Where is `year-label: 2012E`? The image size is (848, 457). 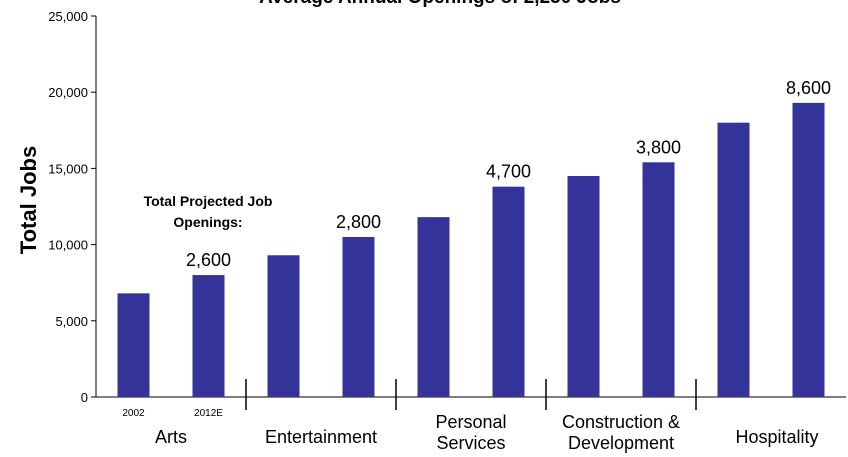 year-label: 2012E is located at coordinates (208, 413).